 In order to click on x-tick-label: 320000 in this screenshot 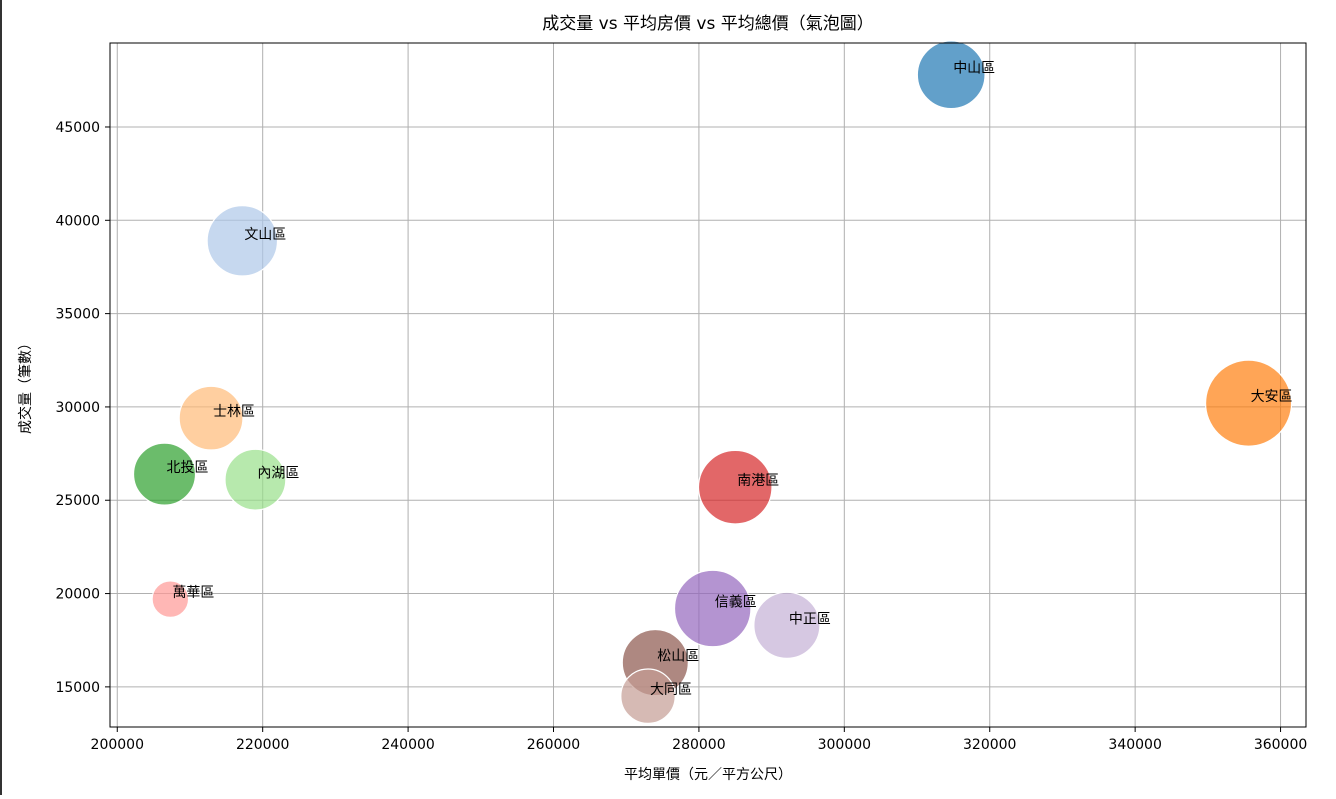, I will do `click(989, 745)`.